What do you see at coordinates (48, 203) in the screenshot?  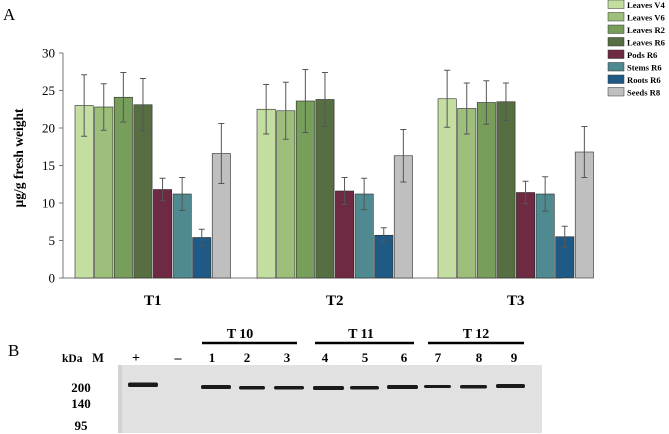 I see `y-tick-label: 10` at bounding box center [48, 203].